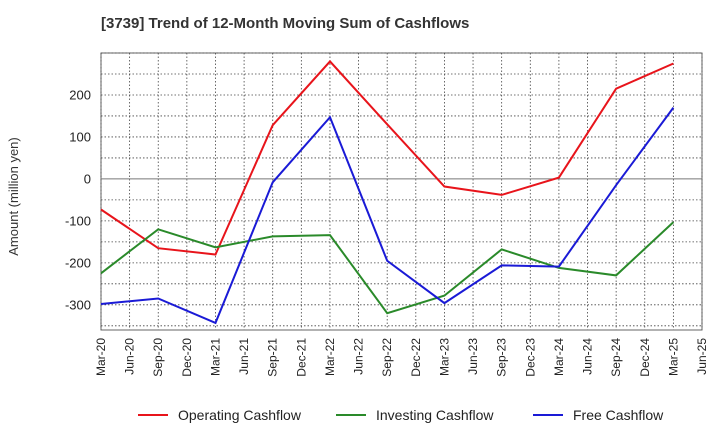 Image resolution: width=720 pixels, height=440 pixels. What do you see at coordinates (273, 357) in the screenshot?
I see `x-tick-label: Sep-21` at bounding box center [273, 357].